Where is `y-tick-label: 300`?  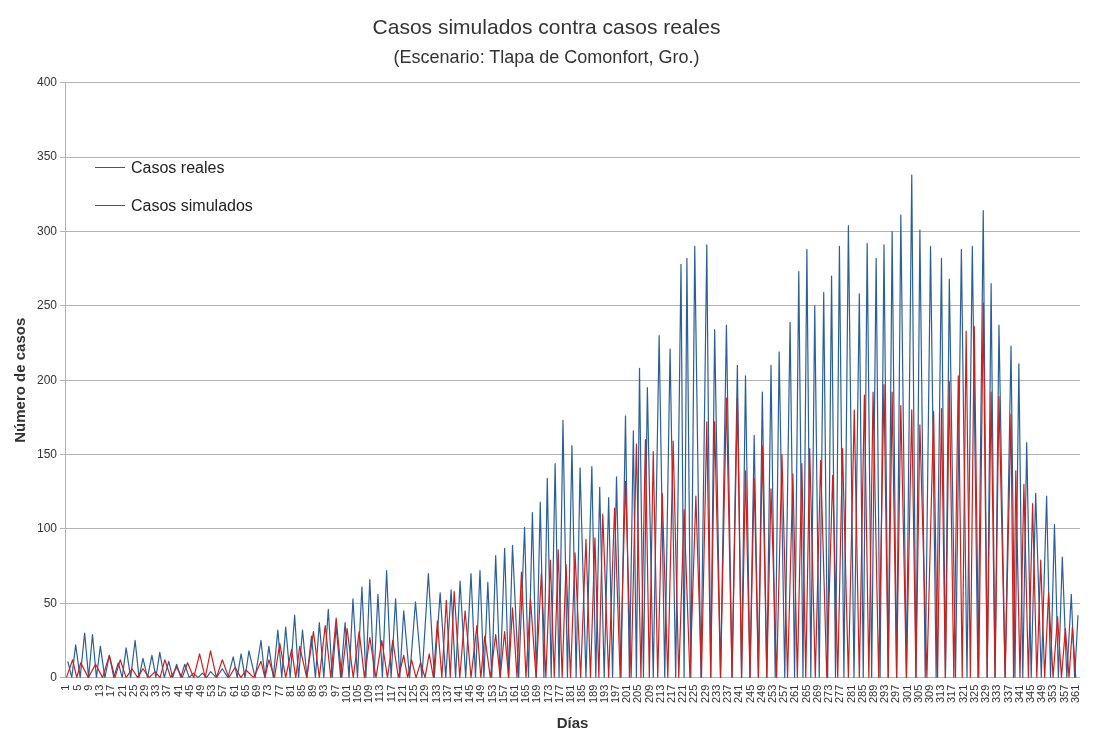 y-tick-label: 300 is located at coordinates (47, 230).